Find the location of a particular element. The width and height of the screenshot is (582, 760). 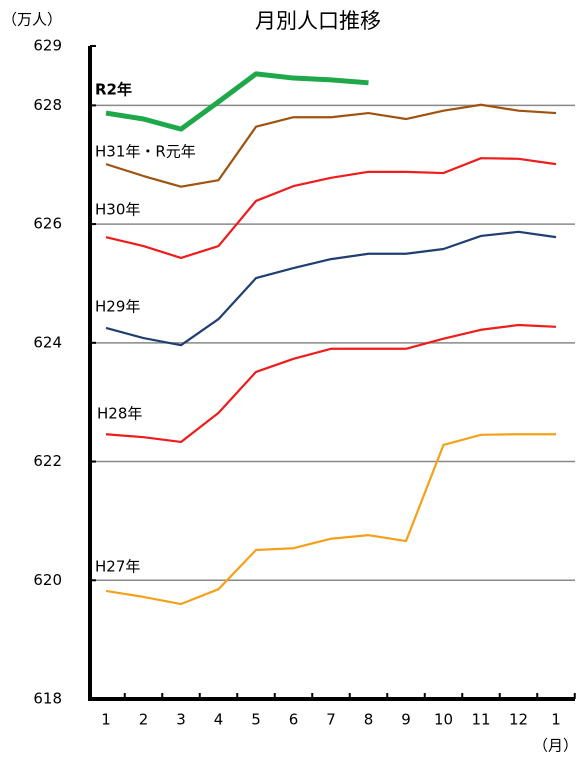

series-label: H31年・R元年 is located at coordinates (145, 152).